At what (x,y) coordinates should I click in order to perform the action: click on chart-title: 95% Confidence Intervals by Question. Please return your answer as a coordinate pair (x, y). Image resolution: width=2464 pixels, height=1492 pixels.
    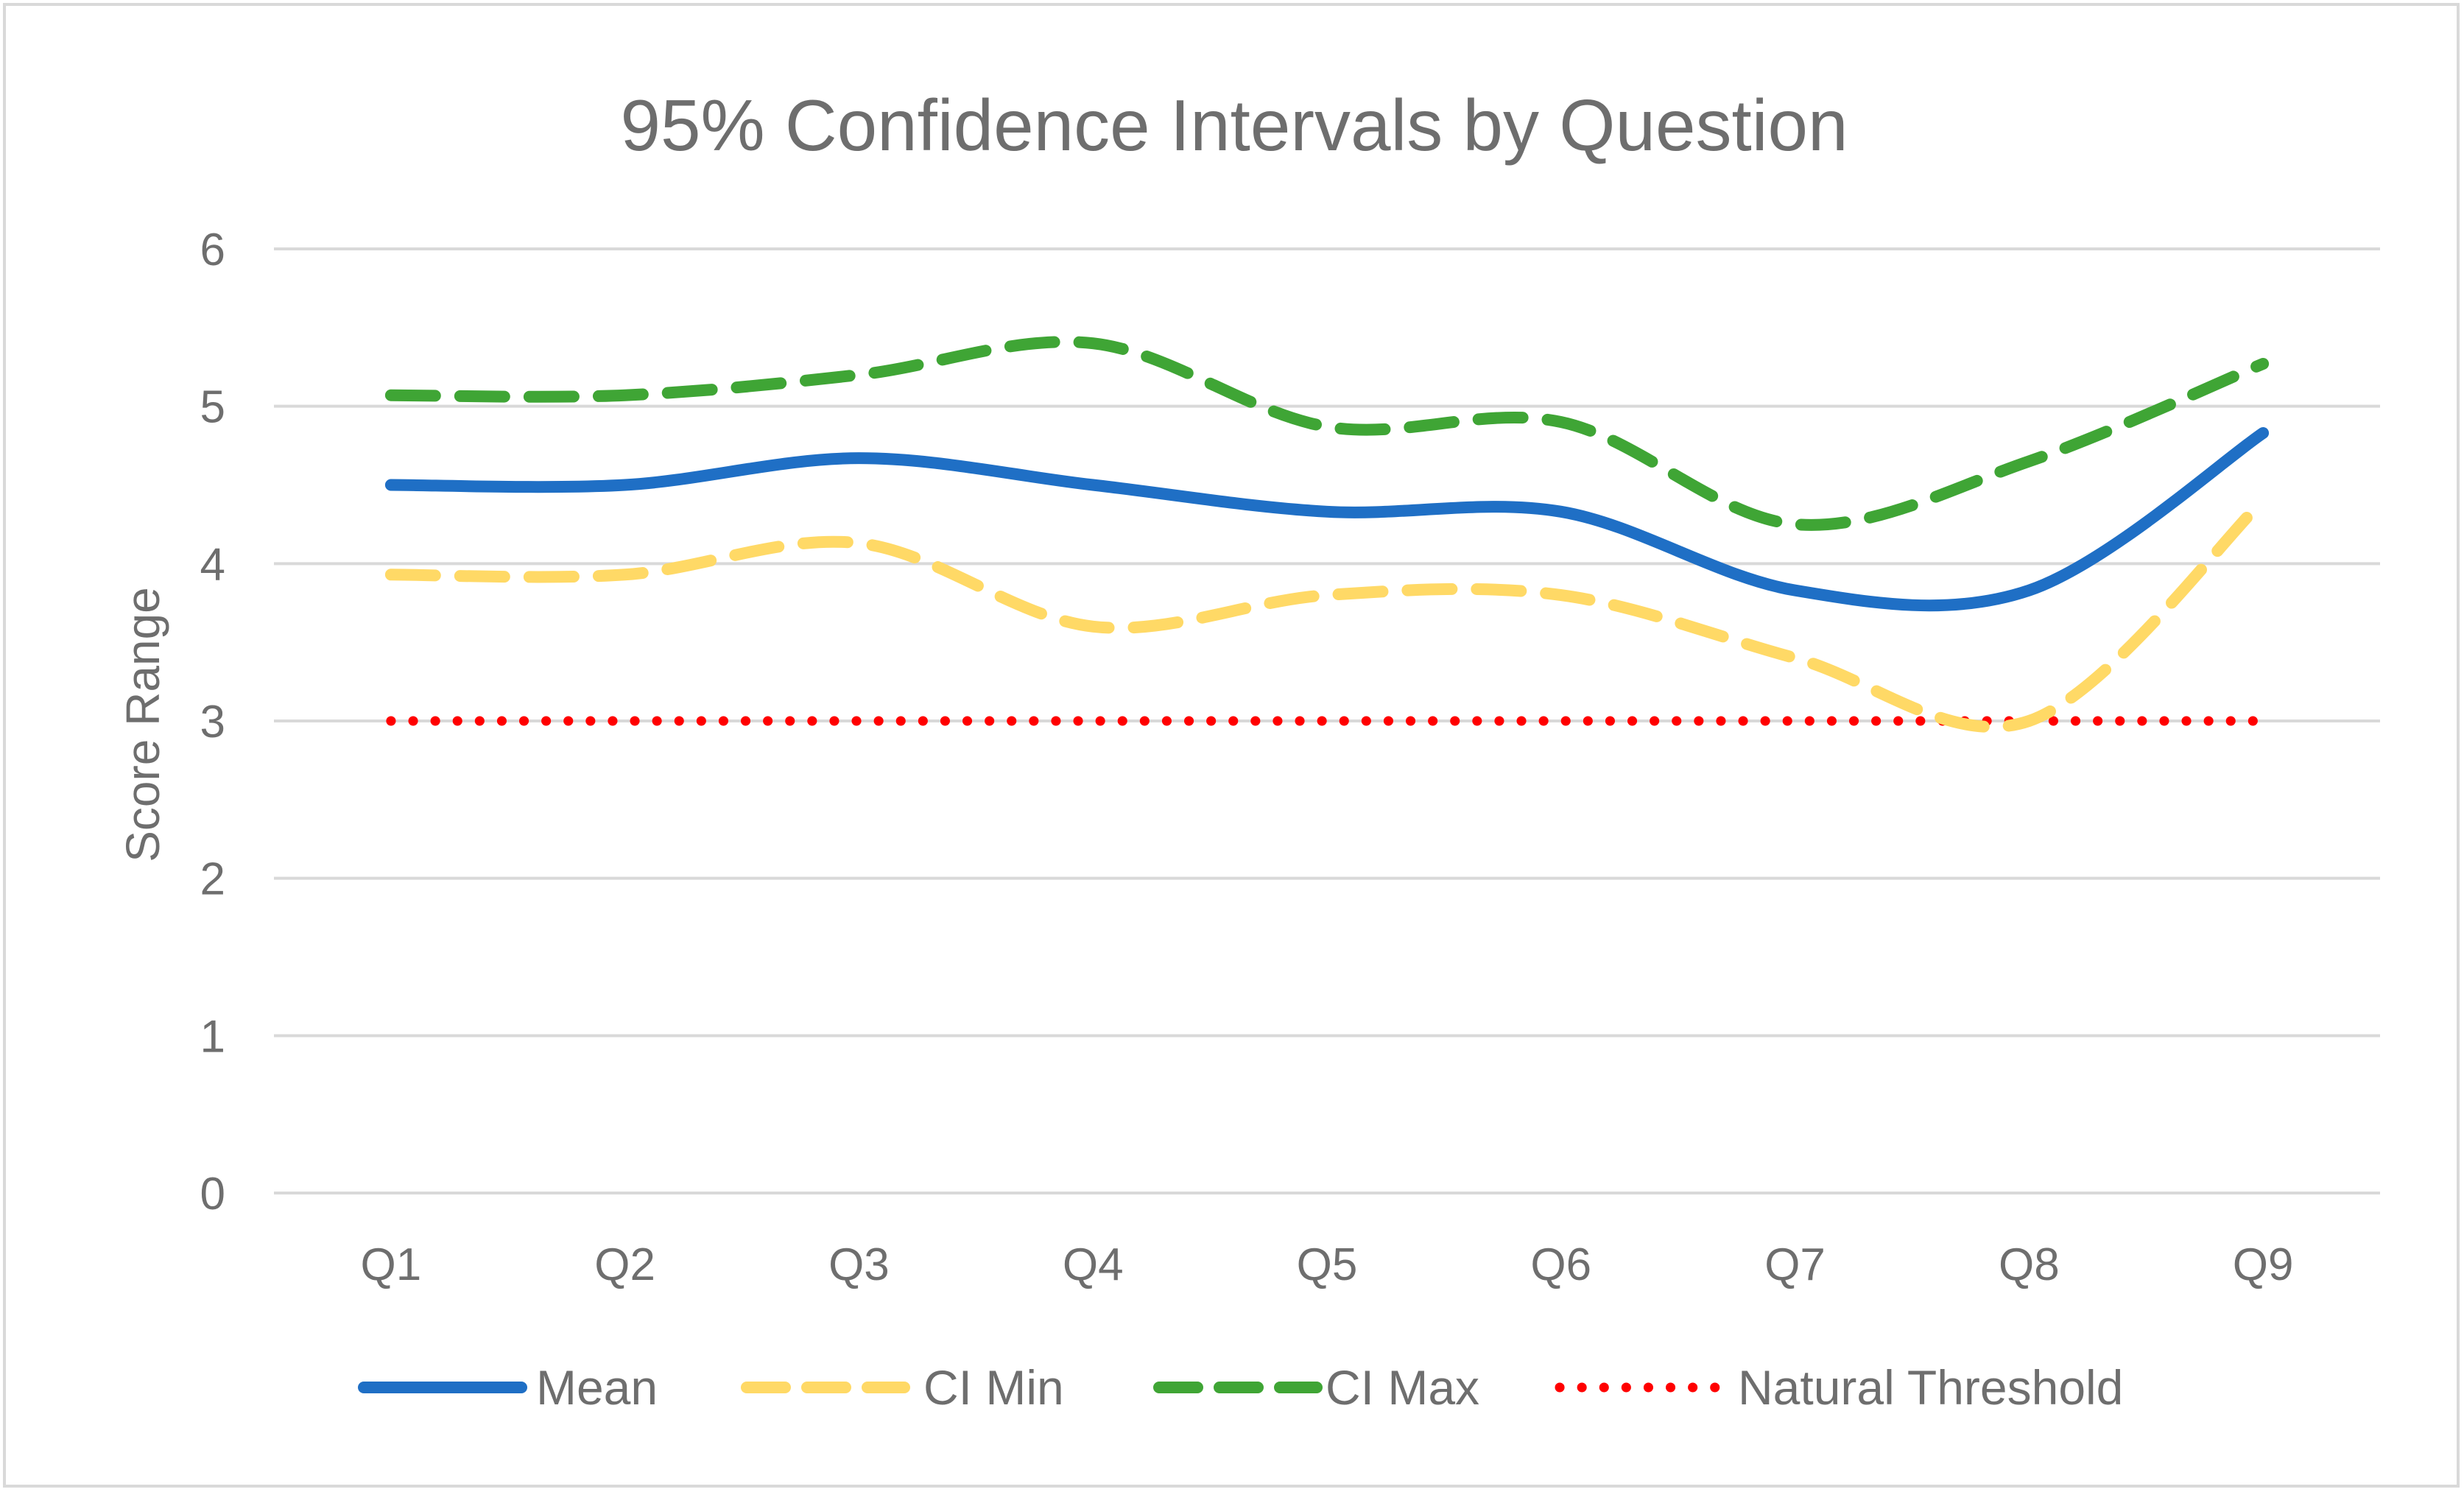
    Looking at the image, I should click on (1234, 125).